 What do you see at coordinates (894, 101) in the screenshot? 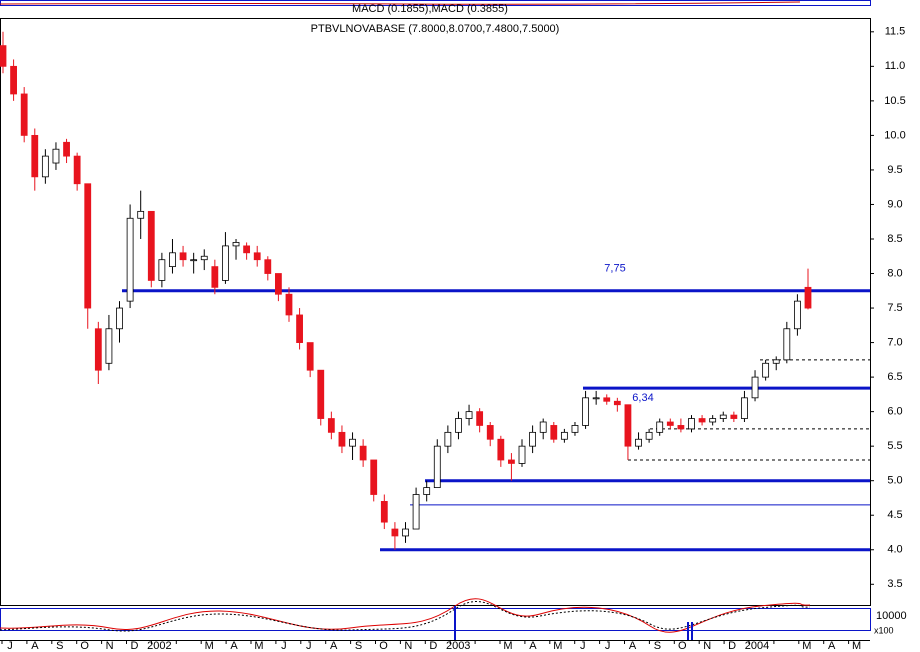
I see `y-tick-label: 10.5` at bounding box center [894, 101].